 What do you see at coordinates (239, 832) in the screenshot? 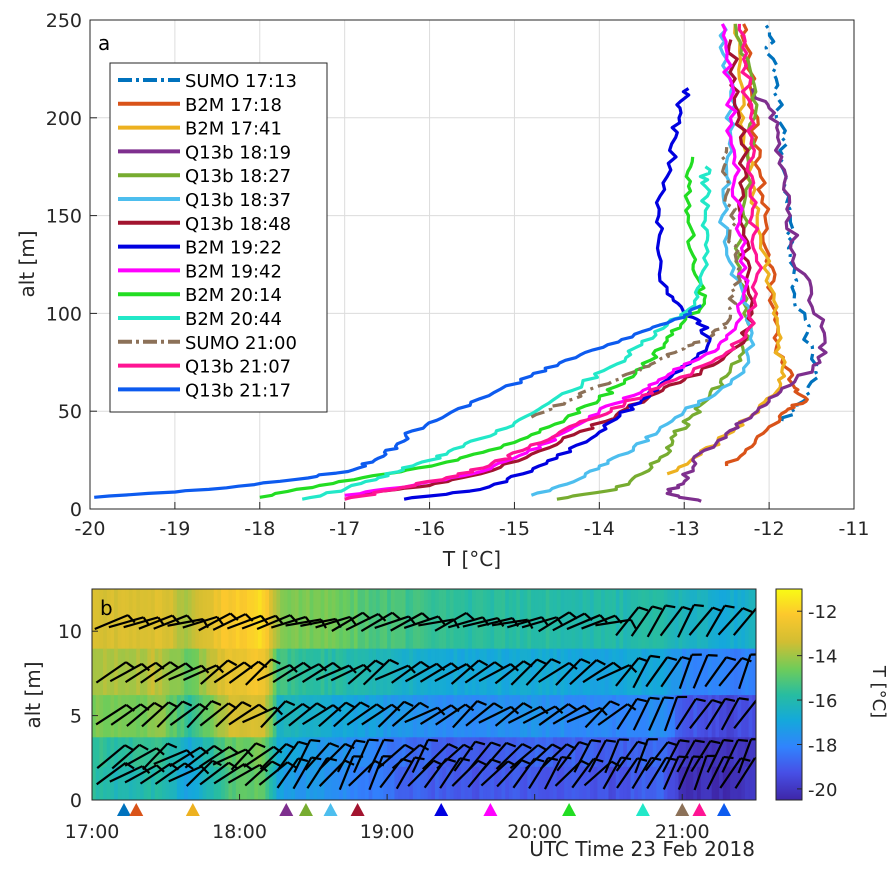
I see `x-tick-label: 18:00` at bounding box center [239, 832].